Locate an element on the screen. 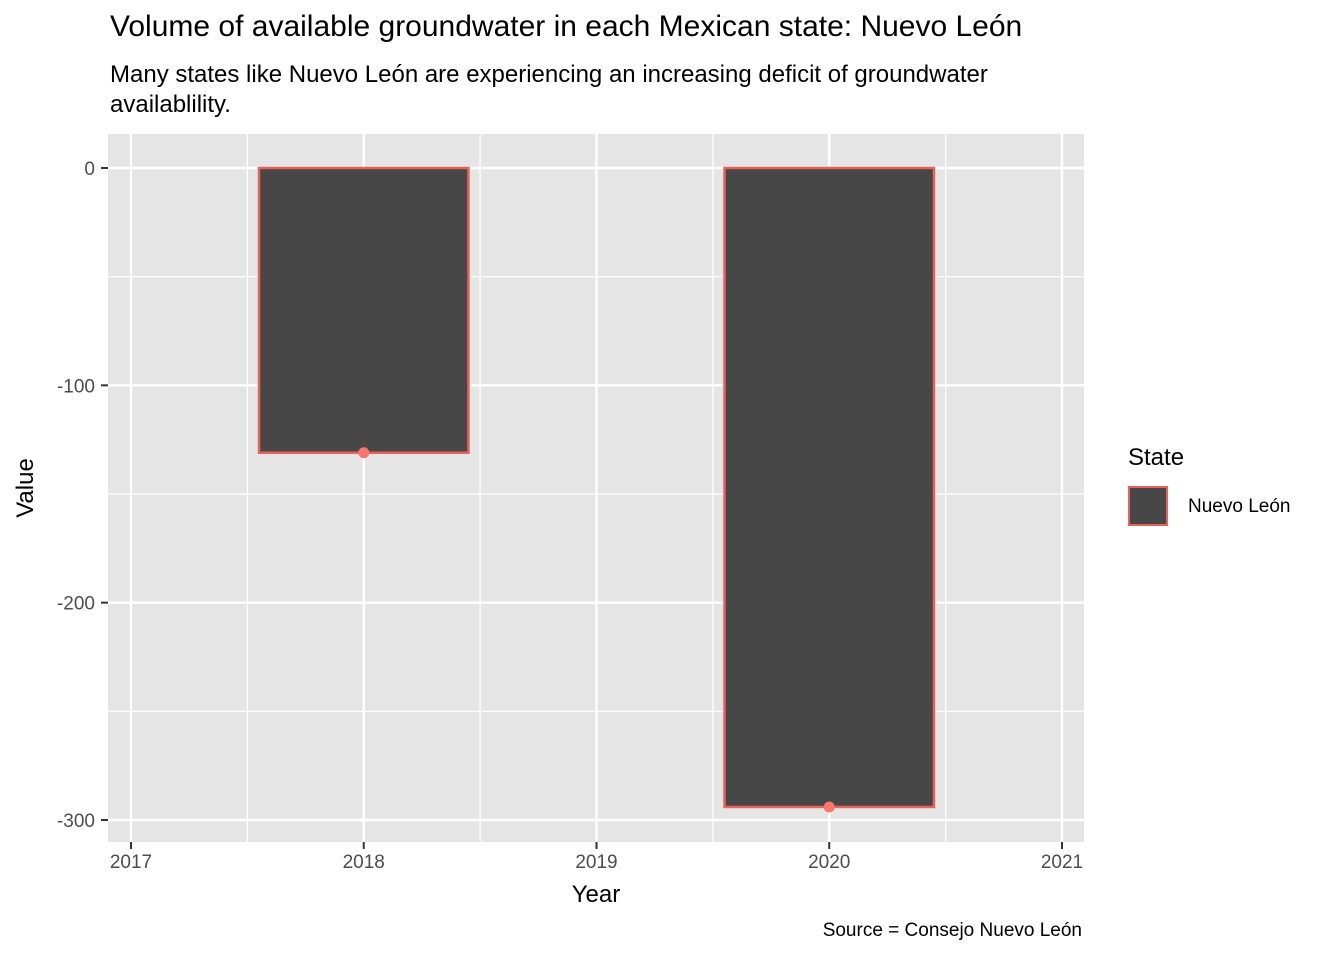 The width and height of the screenshot is (1344, 960). legend-title: State is located at coordinates (1156, 457).